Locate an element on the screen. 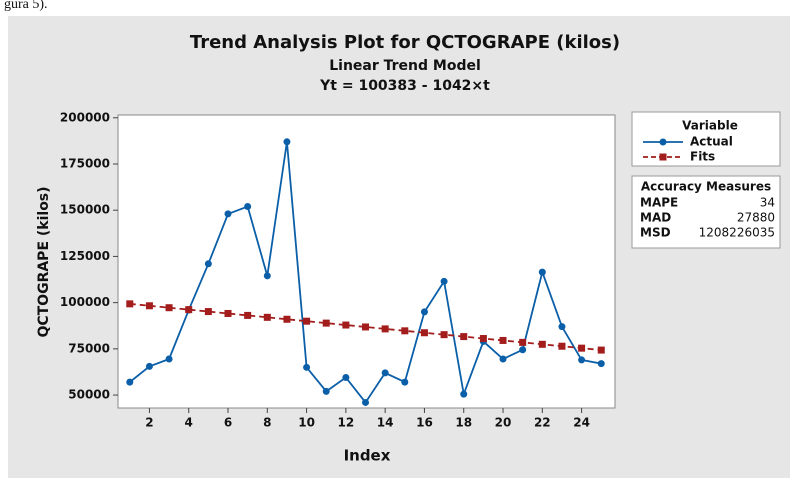 This screenshot has width=790, height=478. y-tick-label: 50000 is located at coordinates (89, 395).